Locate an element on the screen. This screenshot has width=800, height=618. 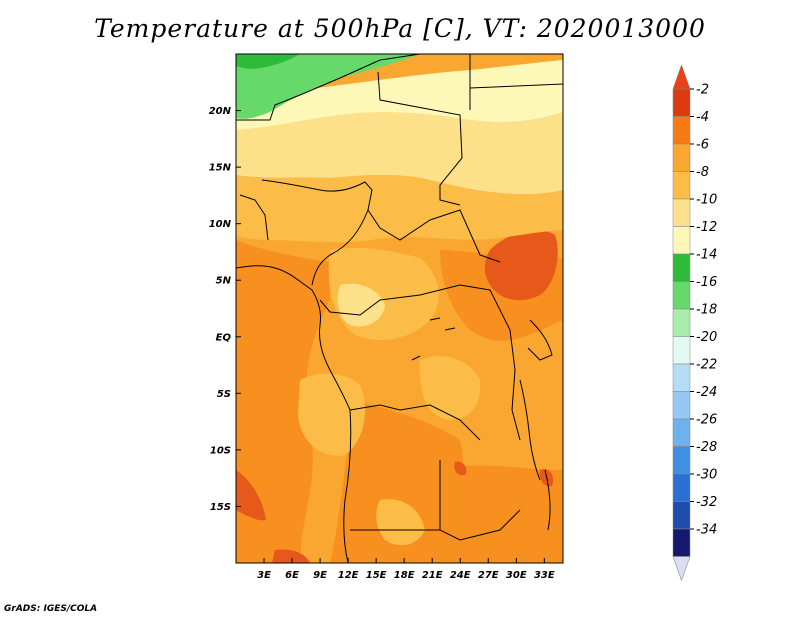
river-marks is located at coordinates (433, 339).